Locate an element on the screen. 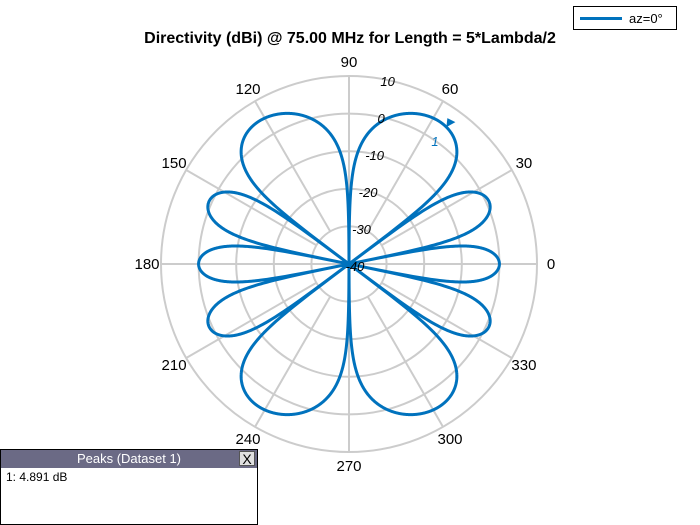 Image resolution: width=700 pixels, height=525 pixels. close-button: X is located at coordinates (247, 459).